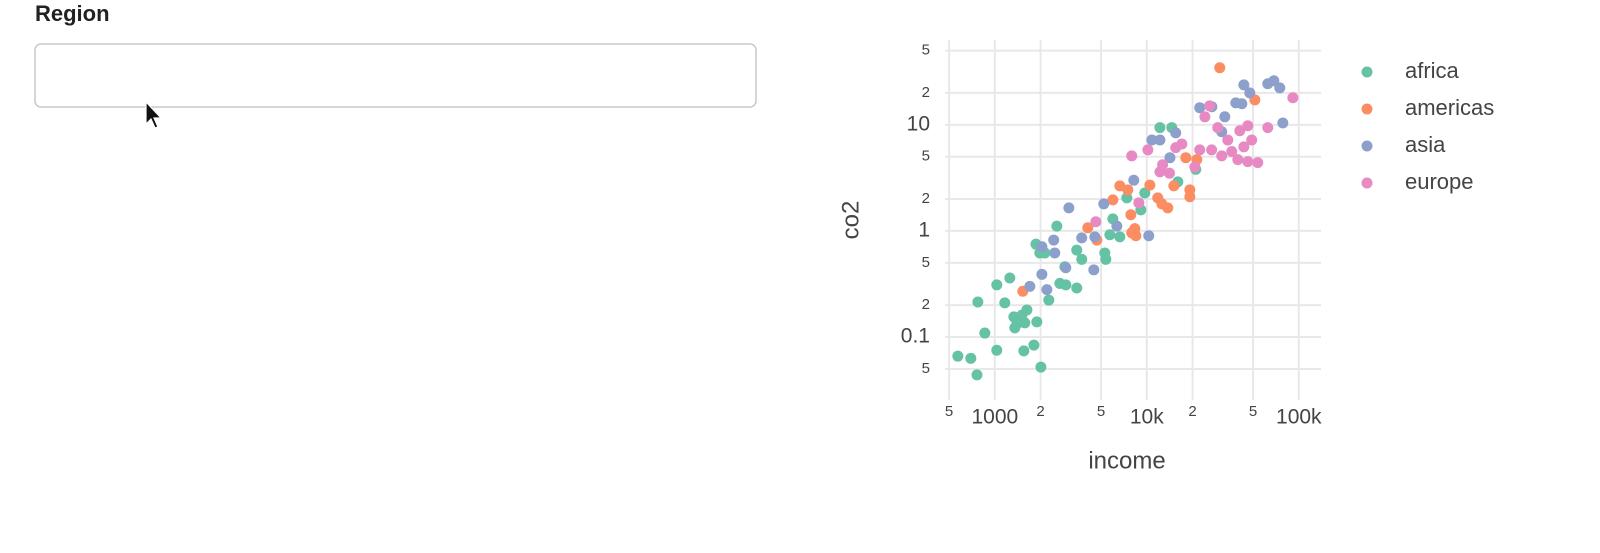  Describe the element at coordinates (1126, 460) in the screenshot. I see `x-axis-title: income` at that location.